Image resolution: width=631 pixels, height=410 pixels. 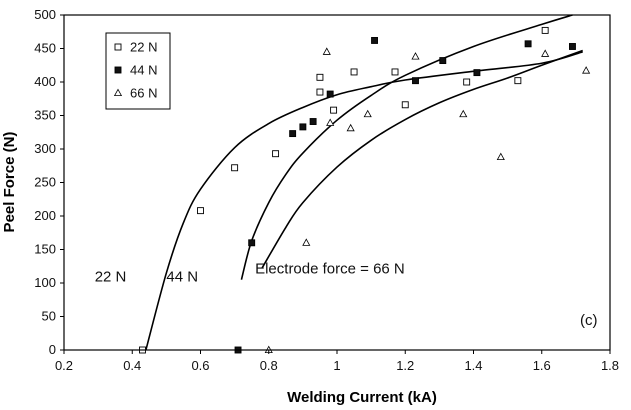 I want to click on x-tick-label: 0.6, so click(x=200, y=365).